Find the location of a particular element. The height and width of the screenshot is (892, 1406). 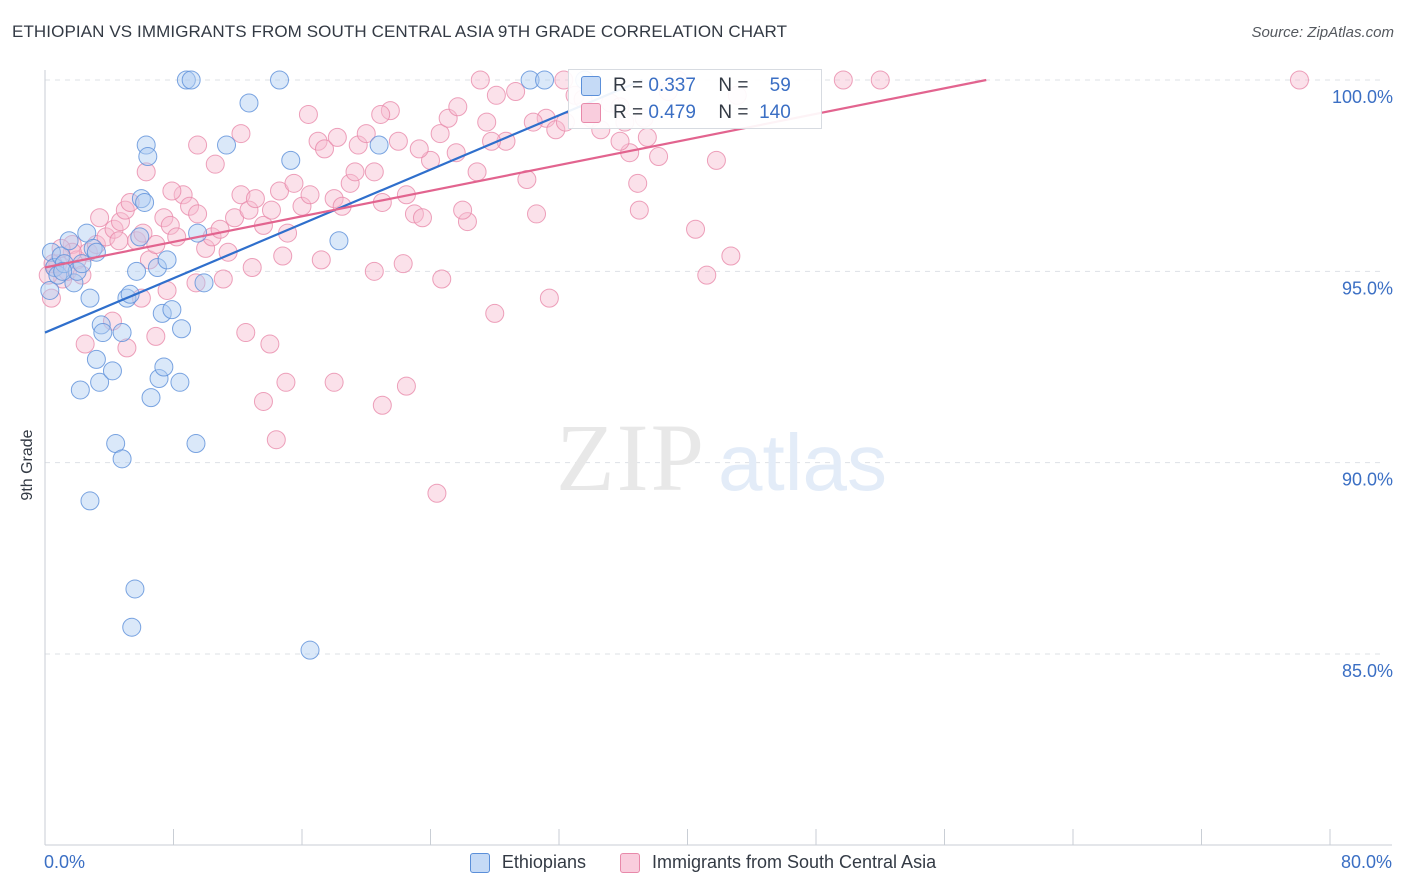

legend-n-value: 59 is located at coordinates (780, 85).